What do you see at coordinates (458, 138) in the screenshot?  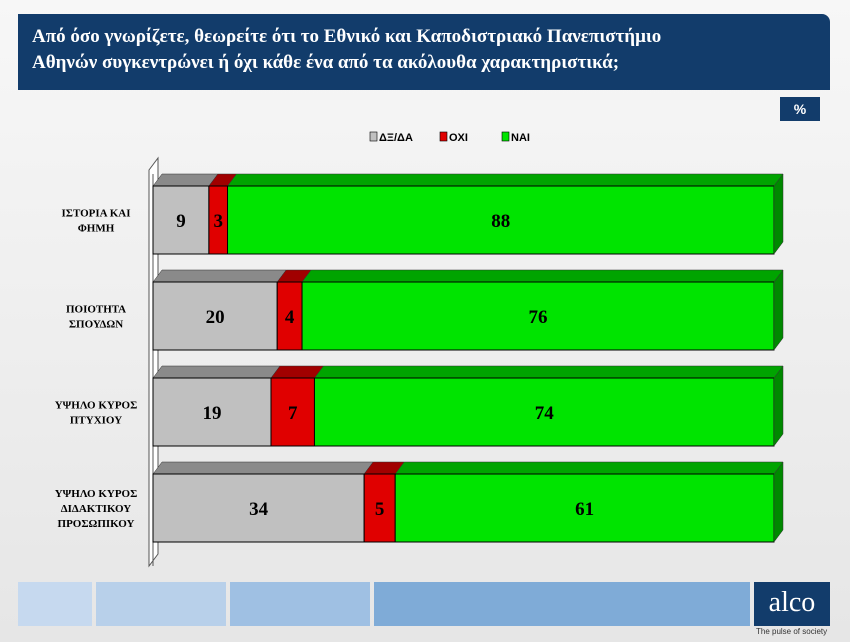 I see `legend-label-1: ΟΧΙ` at bounding box center [458, 138].